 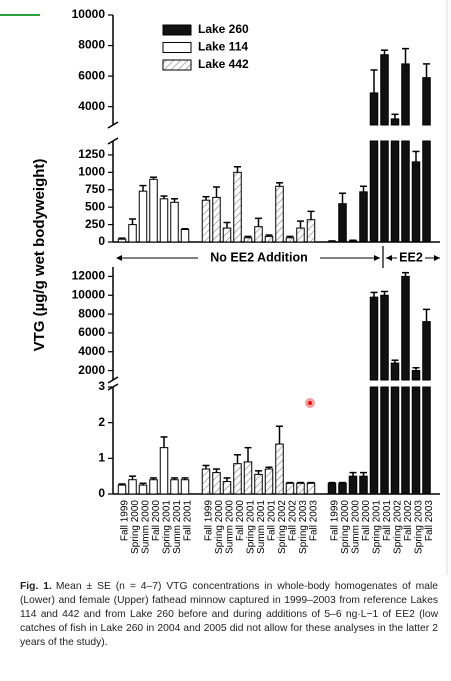 I want to click on y-tick-label: 500, so click(x=95, y=206).